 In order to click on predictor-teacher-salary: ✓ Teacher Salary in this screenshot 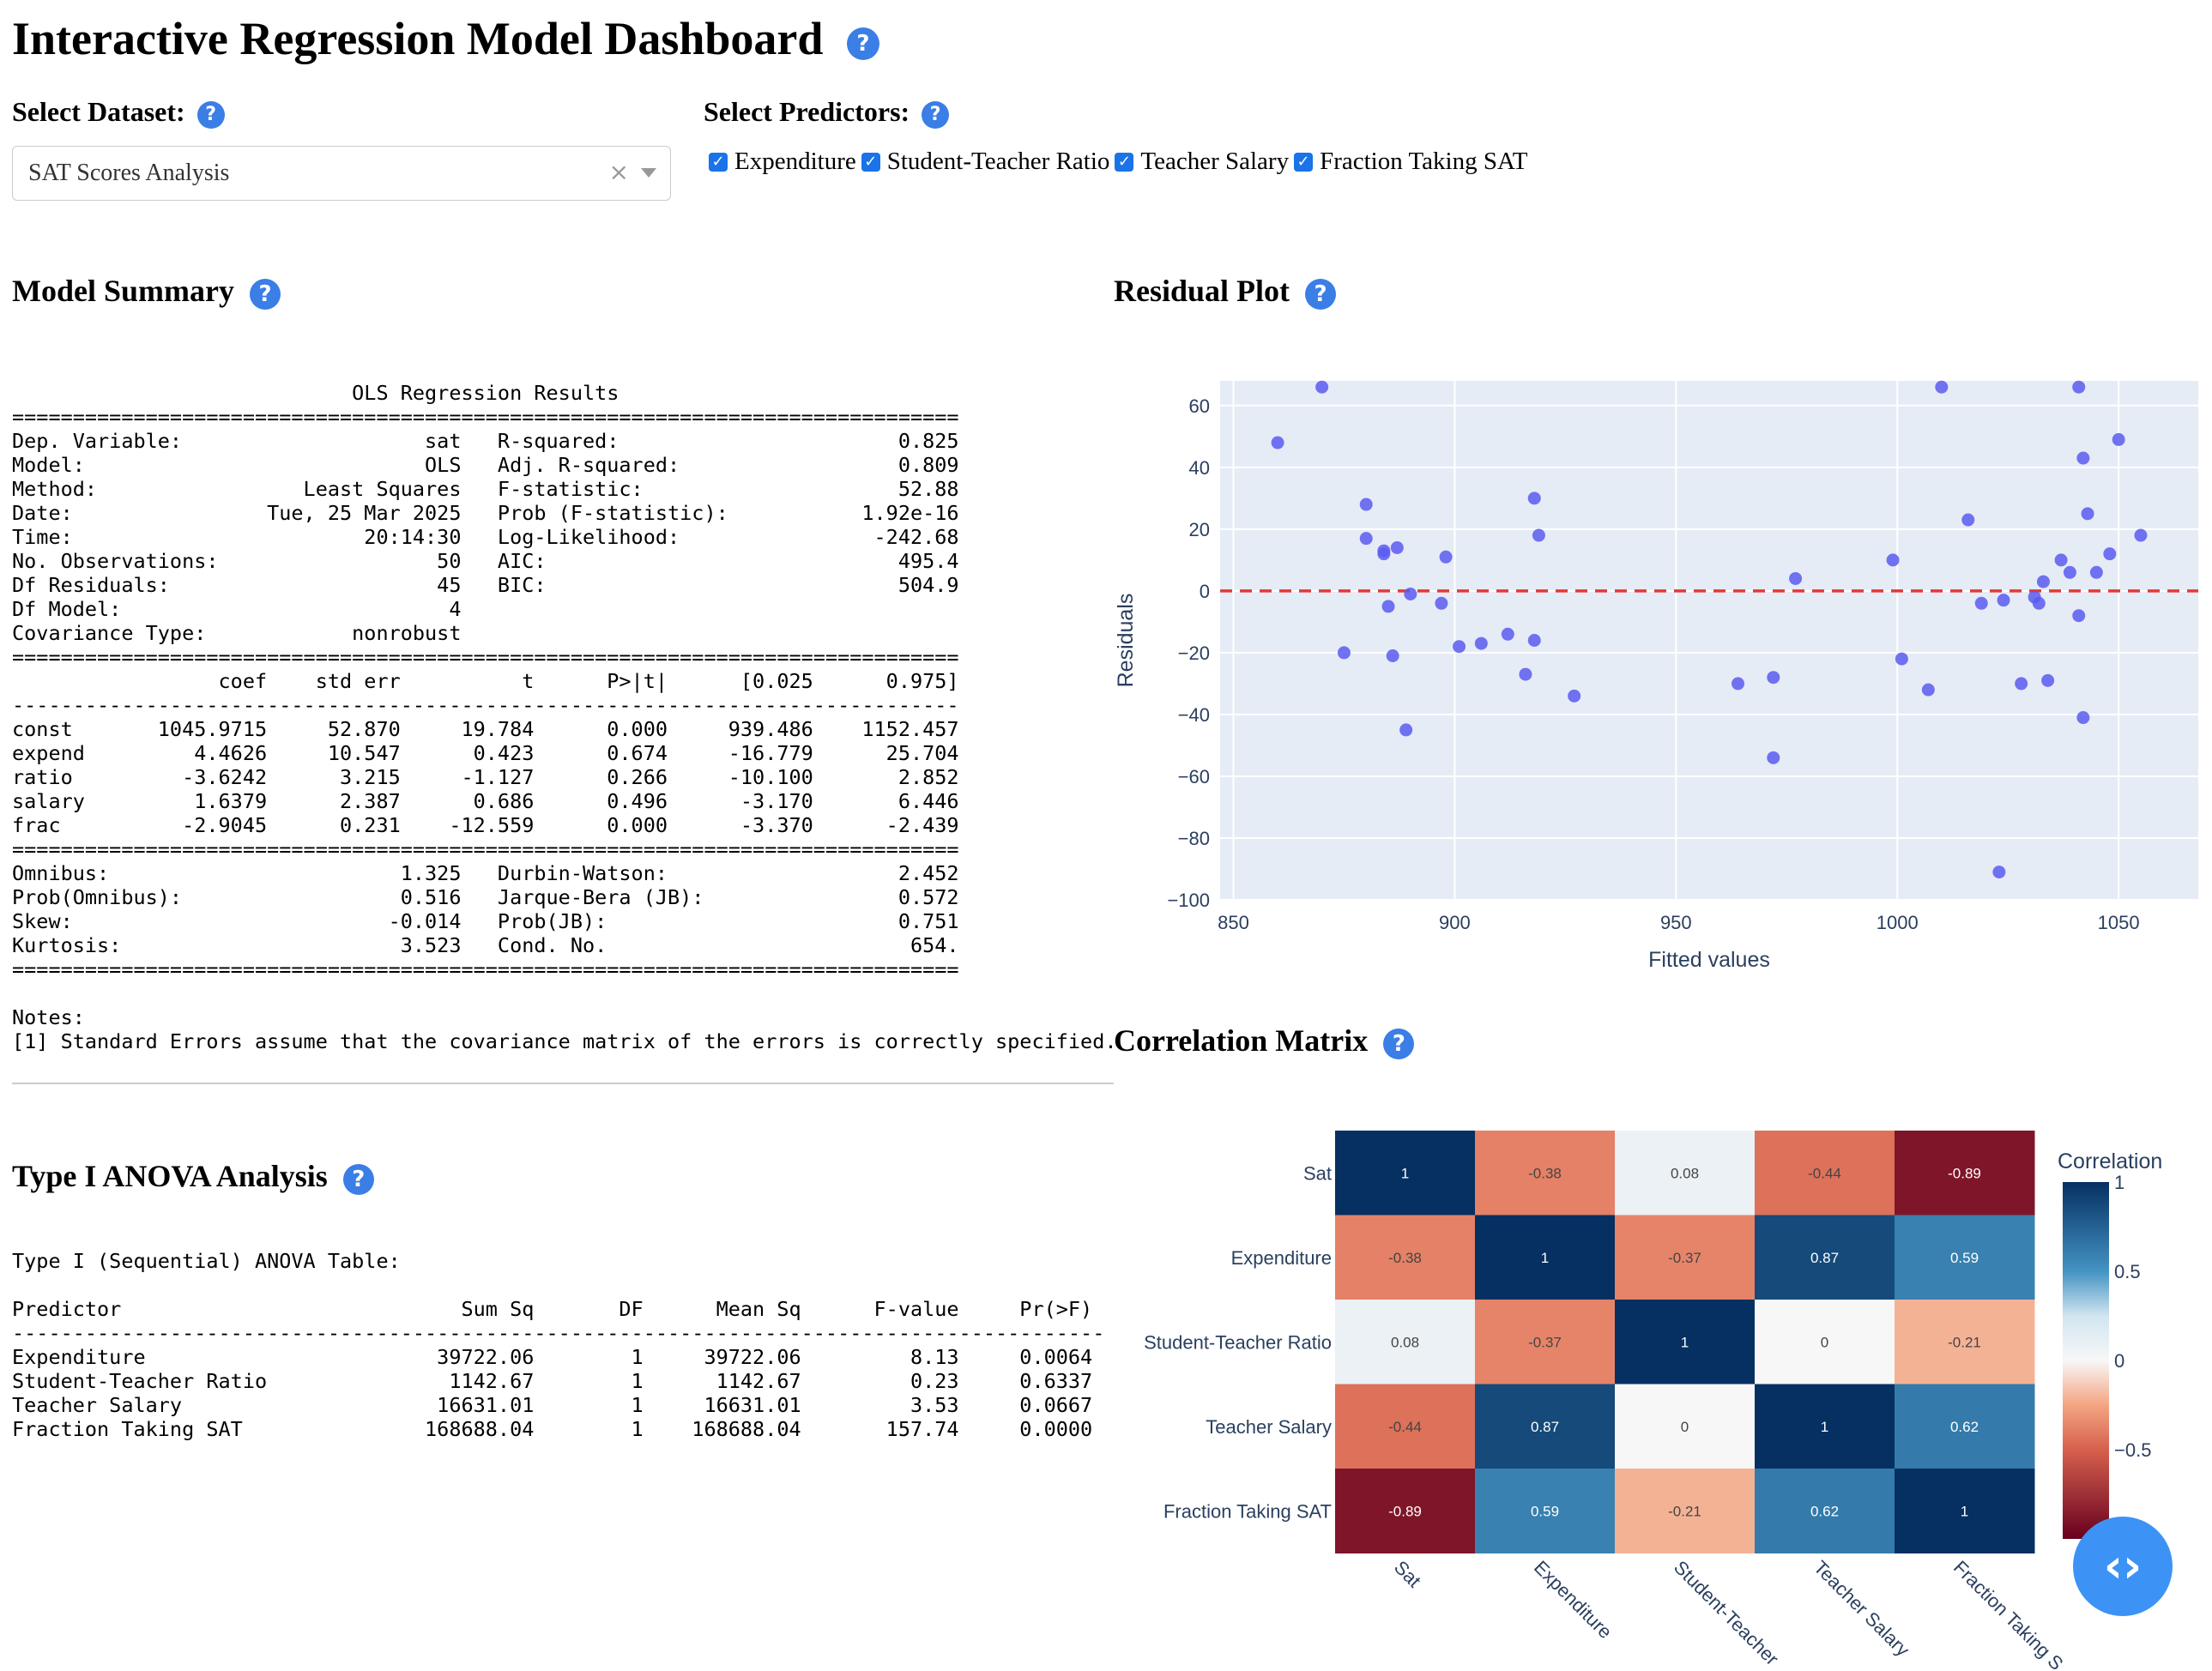, I will do `click(1202, 162)`.